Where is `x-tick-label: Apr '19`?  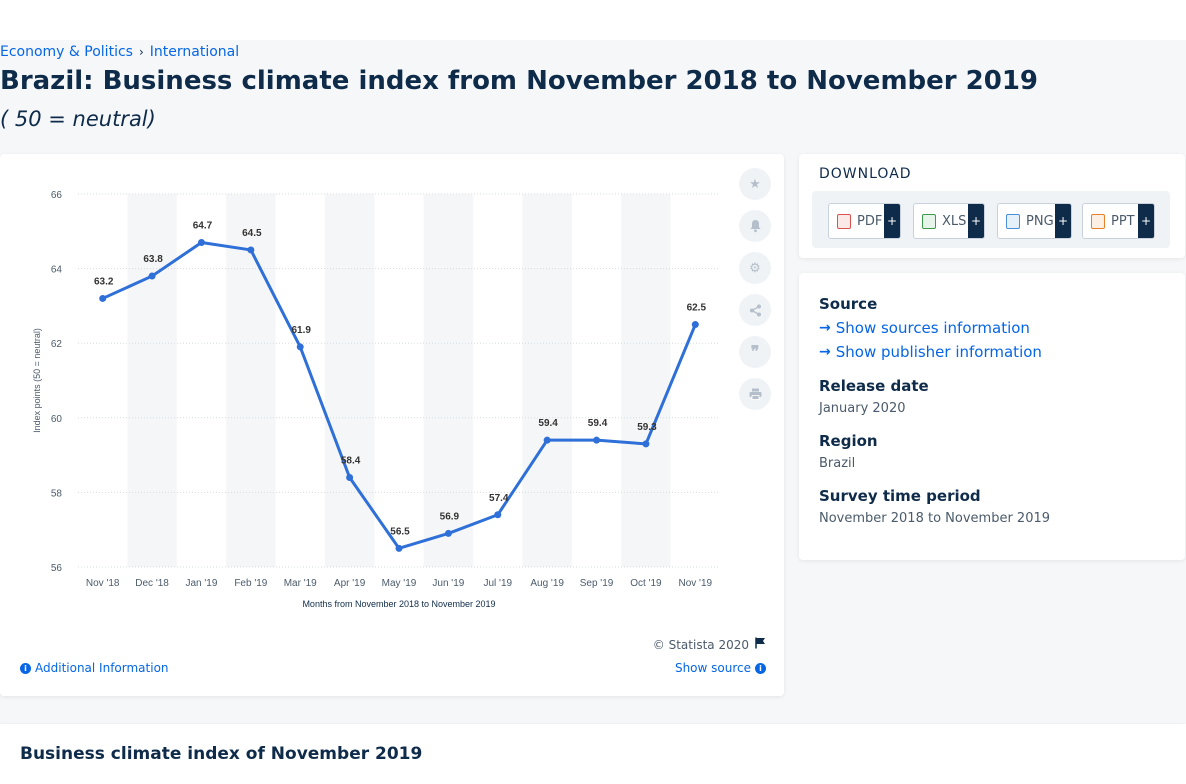 x-tick-label: Apr '19 is located at coordinates (350, 583).